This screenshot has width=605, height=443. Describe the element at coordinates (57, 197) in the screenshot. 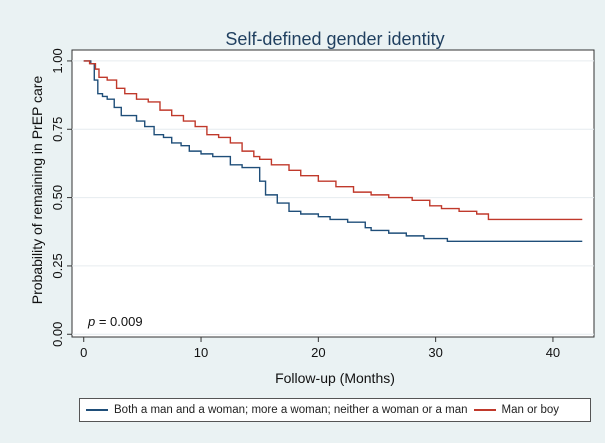

I see `y-tick-label-2: 0.50` at that location.